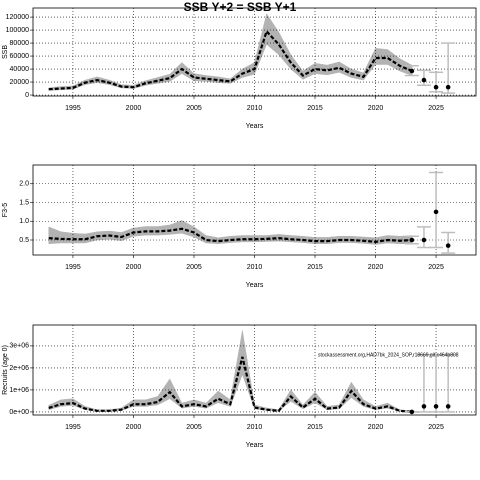 The width and height of the screenshot is (480, 480). What do you see at coordinates (20, 43) in the screenshot?
I see `y-tick-label: 80000` at bounding box center [20, 43].